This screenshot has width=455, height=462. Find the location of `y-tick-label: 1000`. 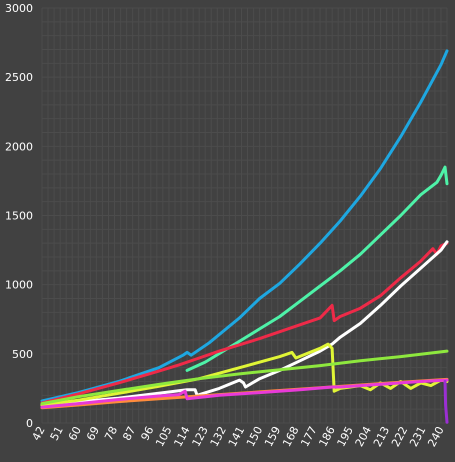

y-tick-label: 1000 is located at coordinates (19, 285).